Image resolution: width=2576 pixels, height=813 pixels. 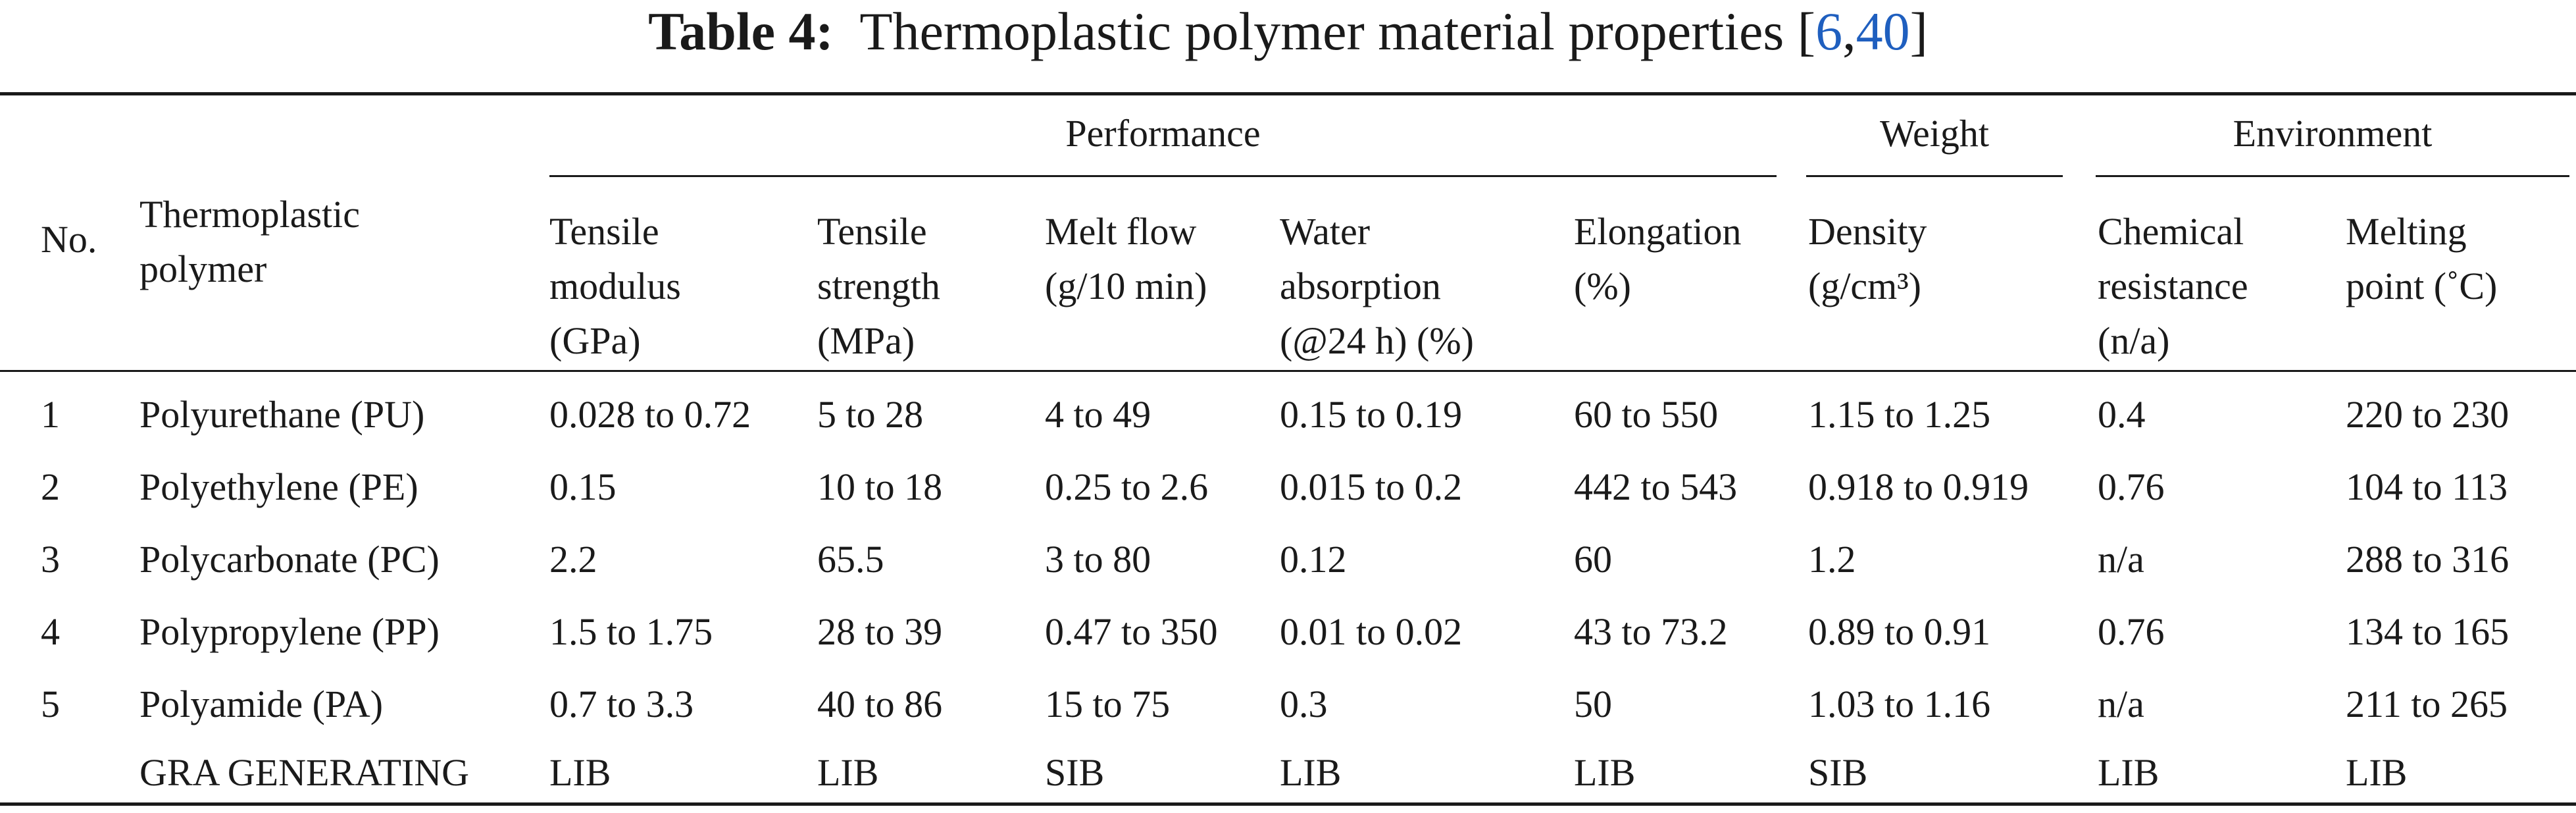 What do you see at coordinates (2428, 415) in the screenshot?
I see `row-1-melting-point: 220 to 230` at bounding box center [2428, 415].